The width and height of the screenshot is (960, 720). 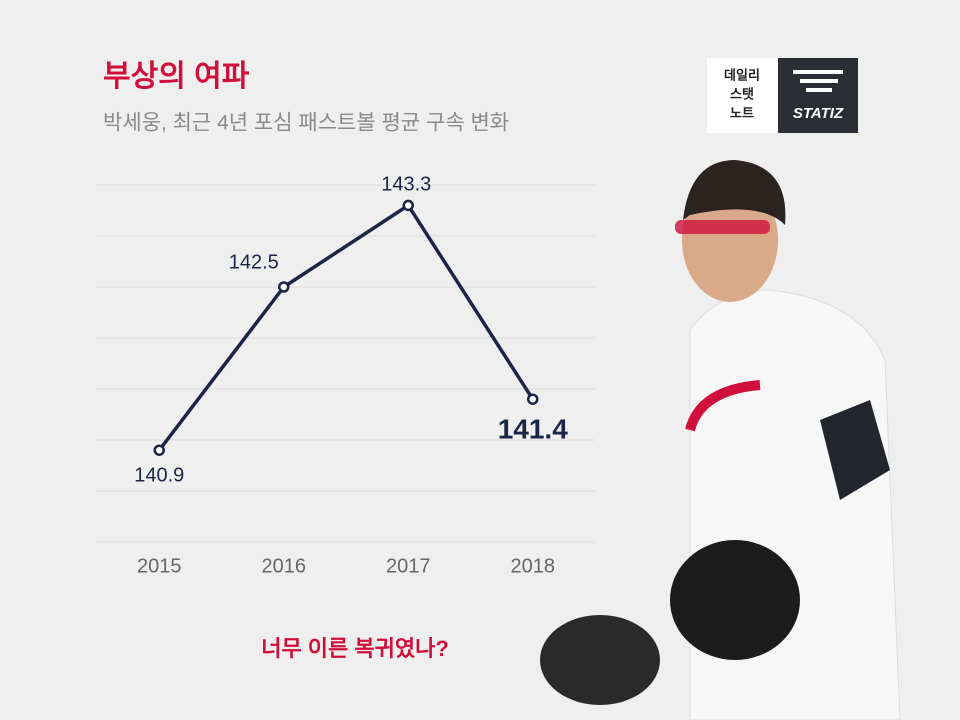 I want to click on chart-subtitle: 박세웅, 최근 4년 포심 패스트볼 평균 구속 변화, so click(x=306, y=123).